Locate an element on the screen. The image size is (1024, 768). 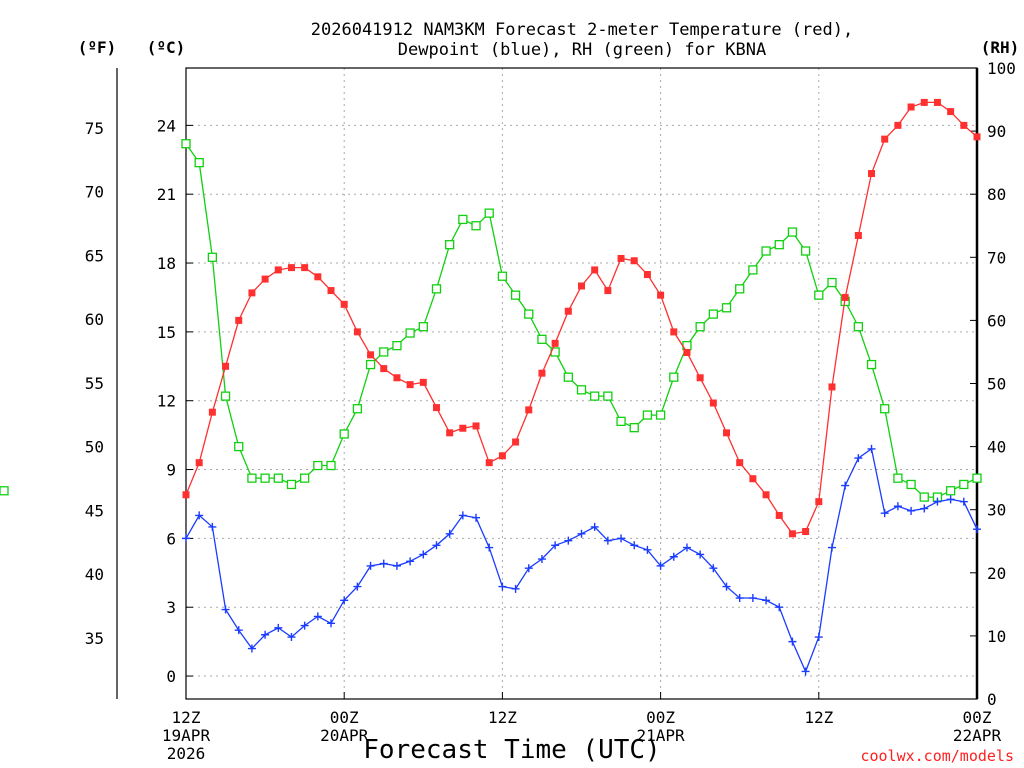
time-tick-label: 21APR is located at coordinates (661, 735).